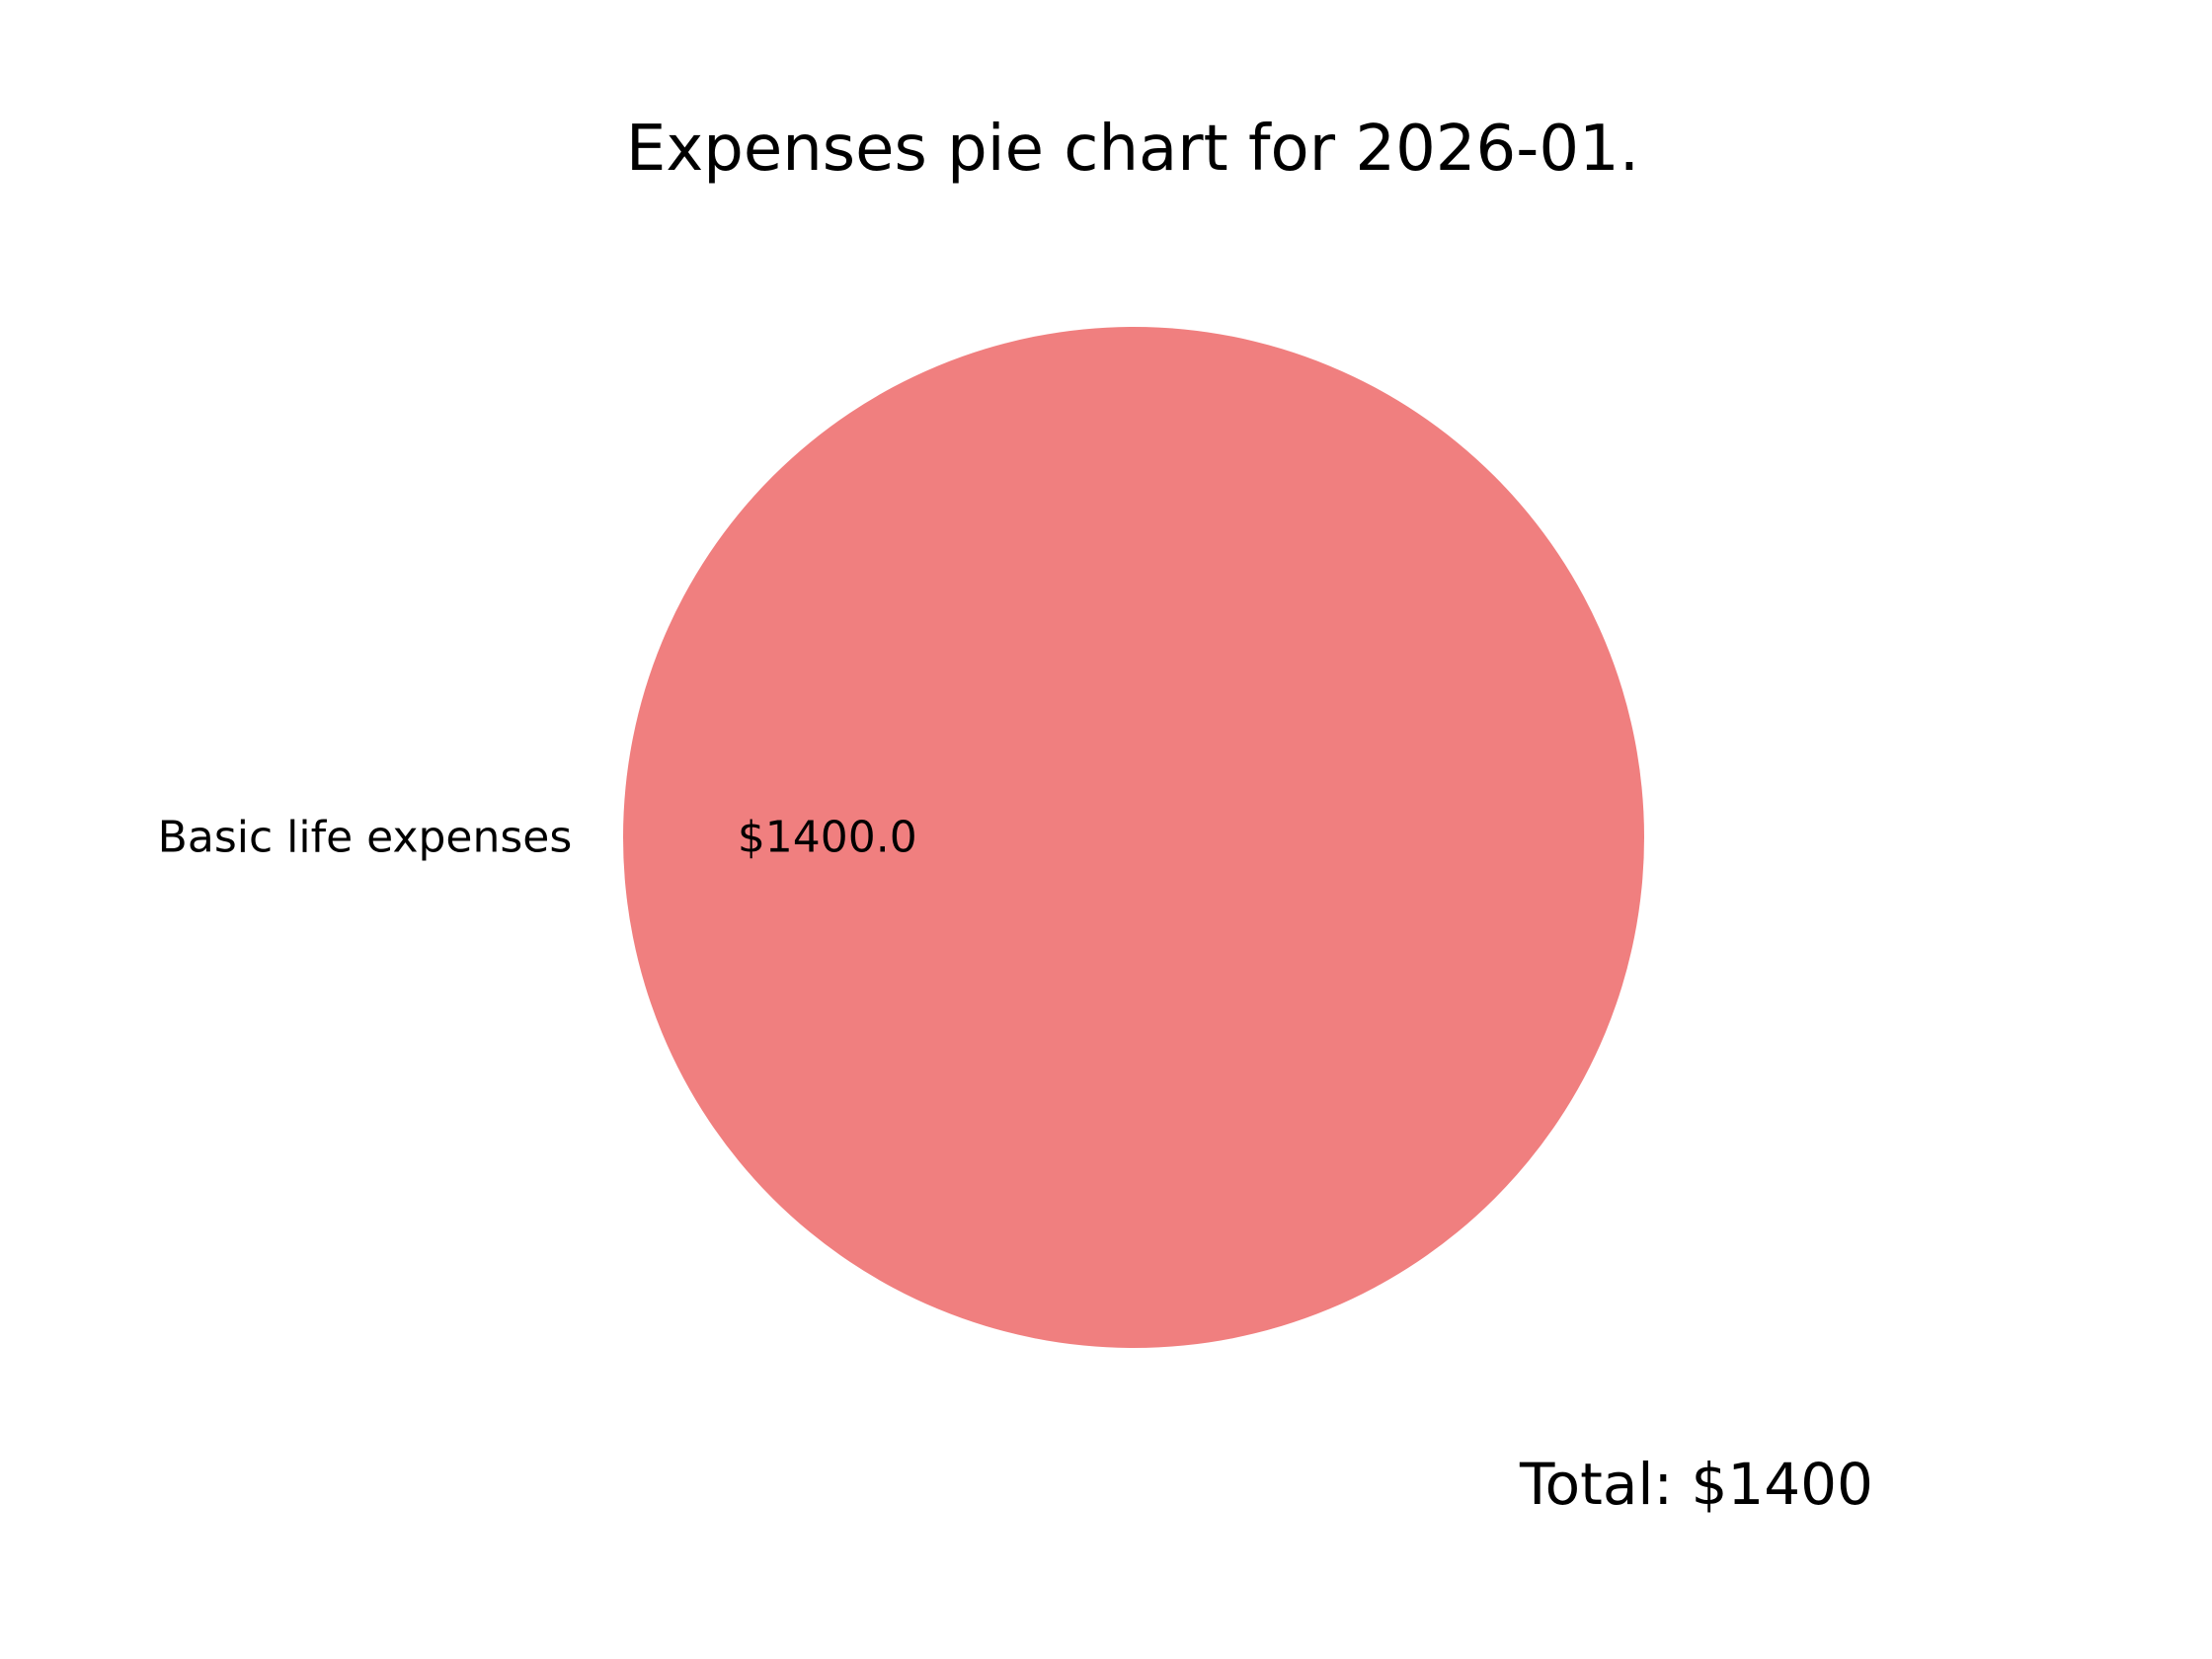 This screenshot has width=2212, height=1659. Describe the element at coordinates (828, 838) in the screenshot. I see `slice-value-label: $1400.0` at that location.